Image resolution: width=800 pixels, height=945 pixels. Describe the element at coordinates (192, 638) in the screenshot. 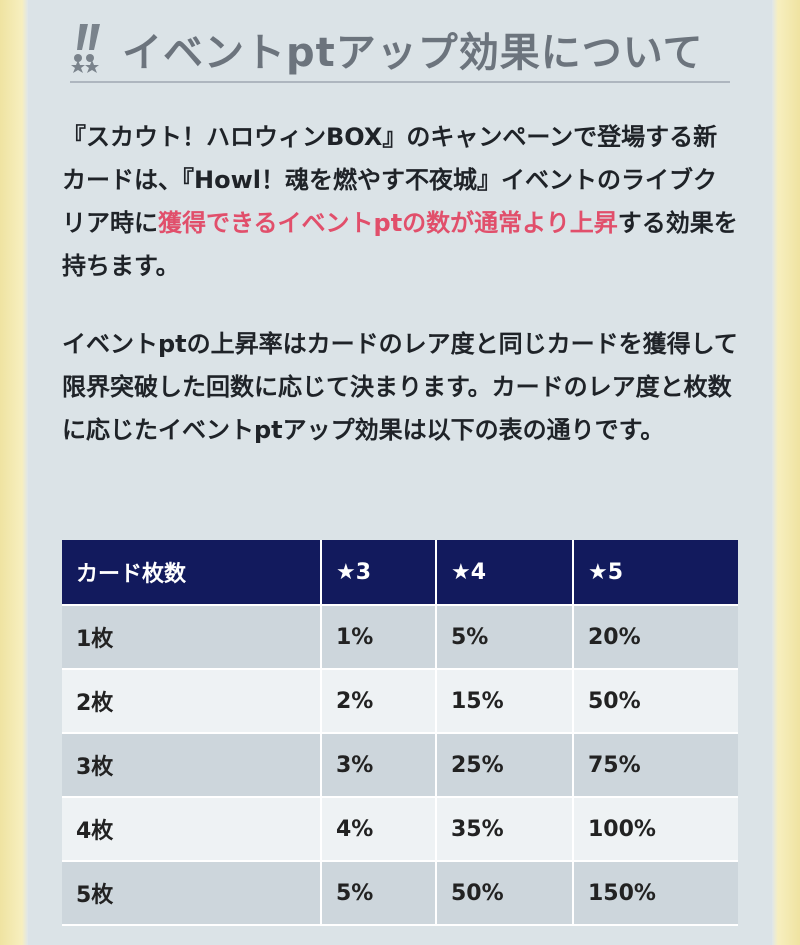

I see `cell-card-count: 1枚` at that location.